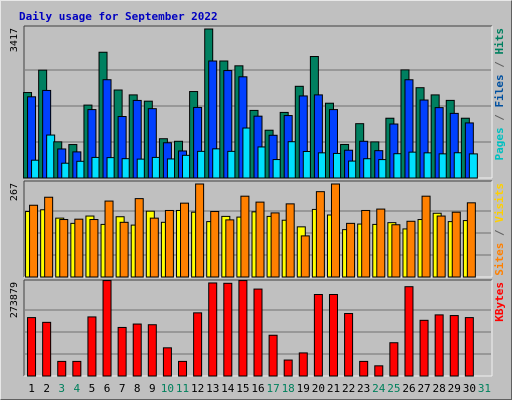  Describe the element at coordinates (182, 388) in the screenshot. I see `day-label-11: 11` at that location.